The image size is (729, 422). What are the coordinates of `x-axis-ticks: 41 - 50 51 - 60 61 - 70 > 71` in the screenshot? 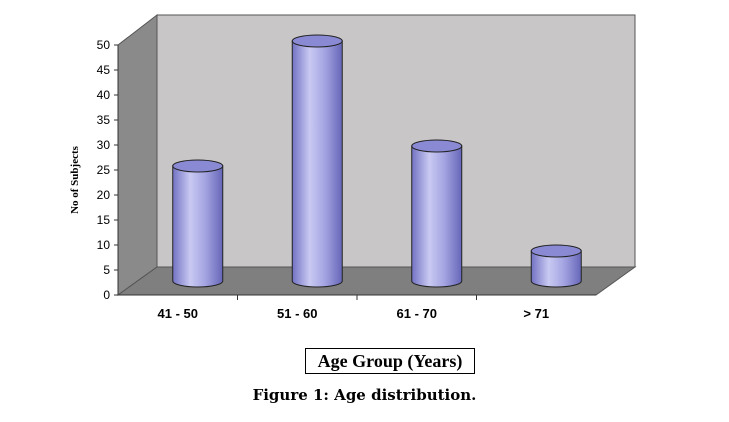 It's located at (353, 308).